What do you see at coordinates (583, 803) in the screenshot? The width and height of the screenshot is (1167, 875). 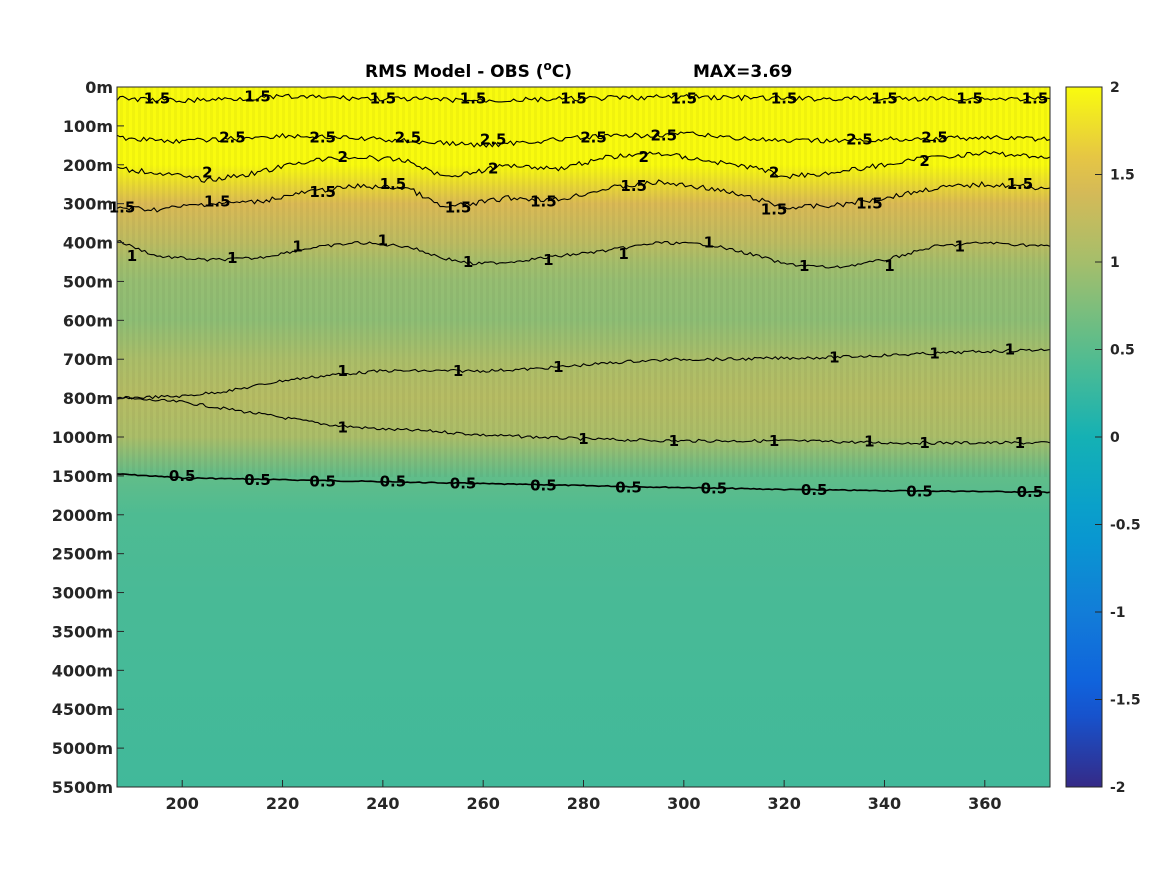 I see `x-tick-label: 280` at bounding box center [583, 803].